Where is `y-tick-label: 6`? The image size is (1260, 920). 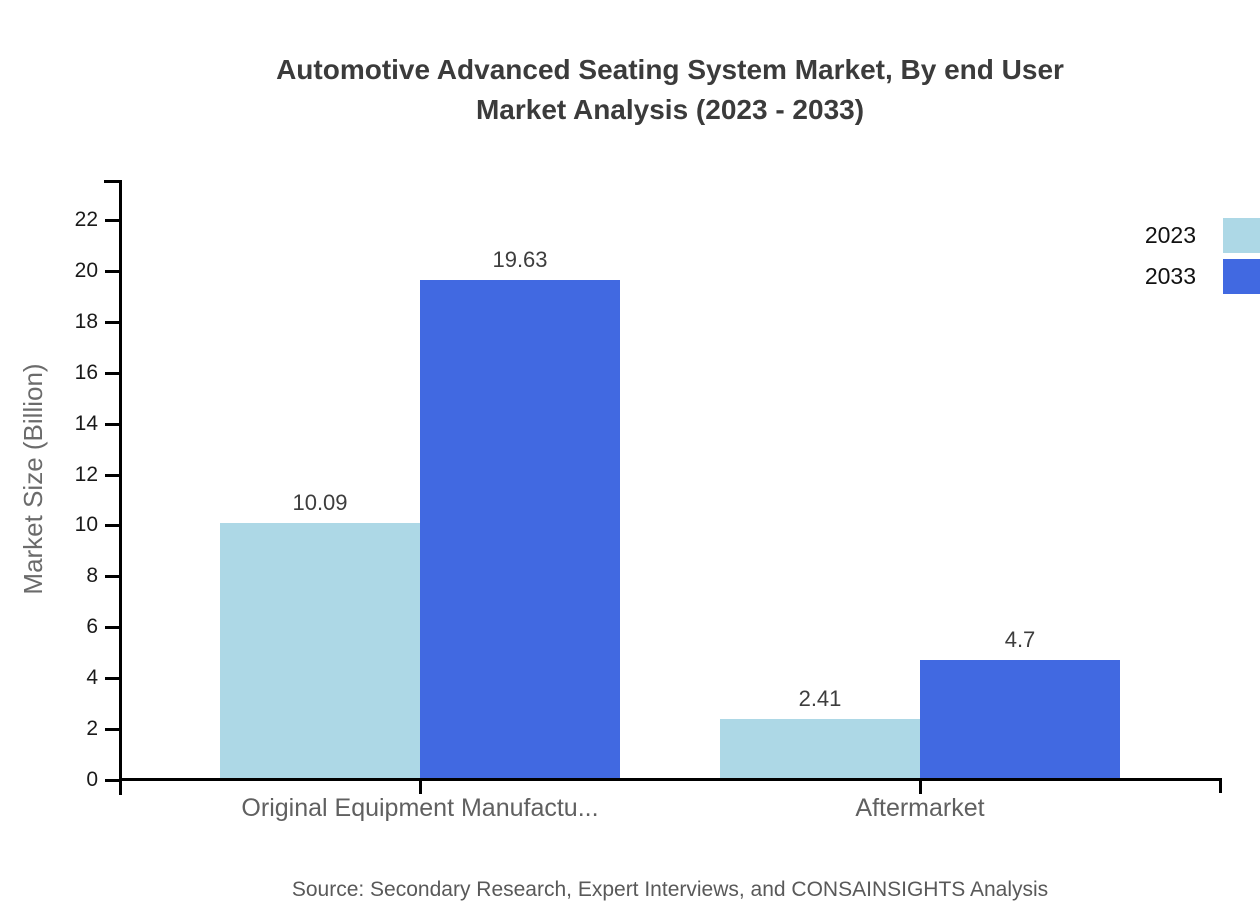 y-tick-label: 6 is located at coordinates (92, 626).